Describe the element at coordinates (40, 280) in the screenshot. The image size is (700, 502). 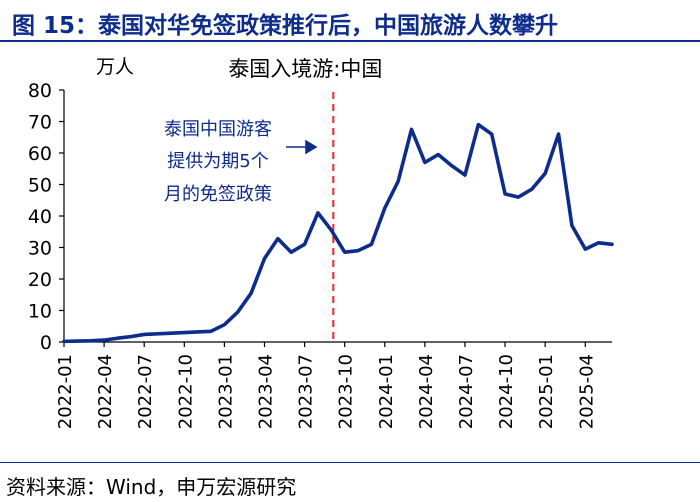
I see `y-tick-label: 20` at that location.